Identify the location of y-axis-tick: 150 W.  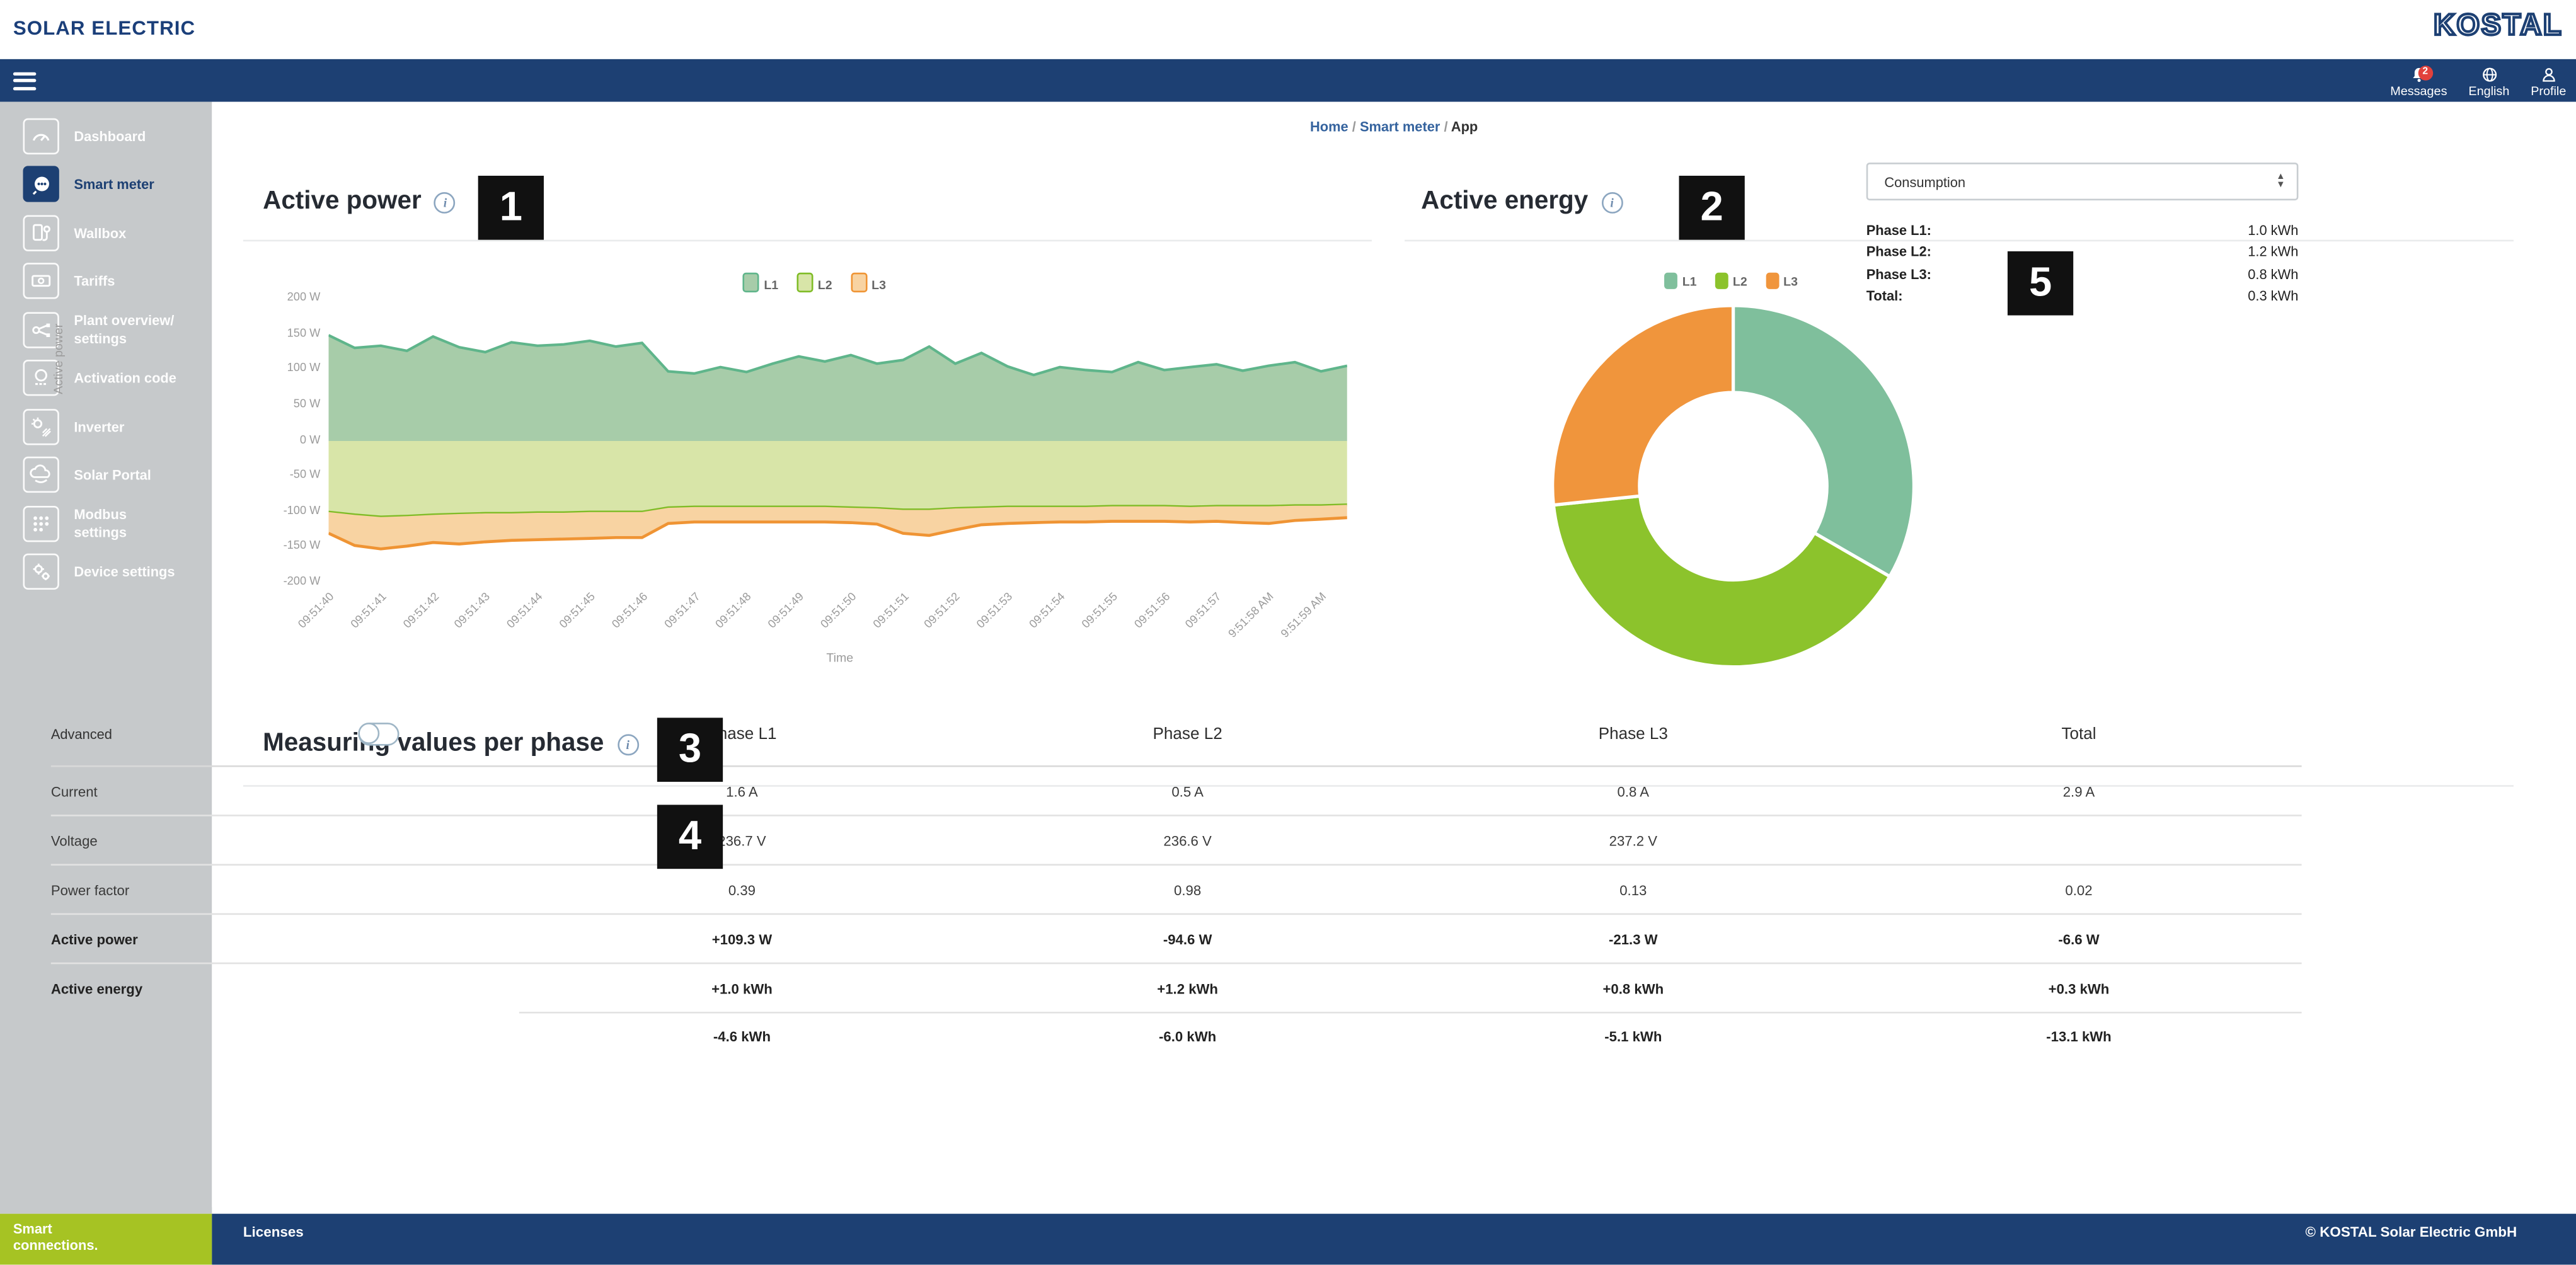
(304, 334).